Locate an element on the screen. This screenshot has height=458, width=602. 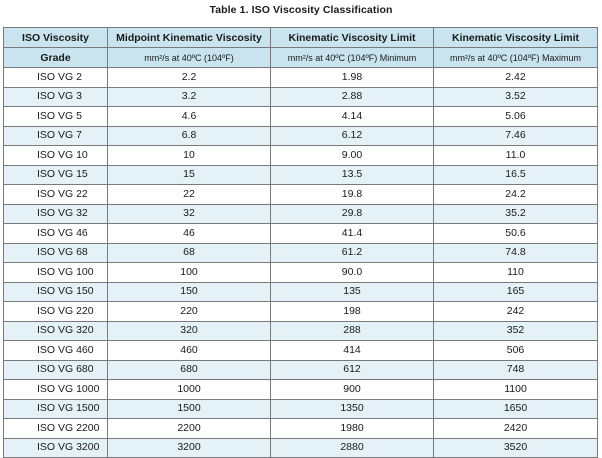
cell-grade: ISO VG 320 is located at coordinates (55, 330).